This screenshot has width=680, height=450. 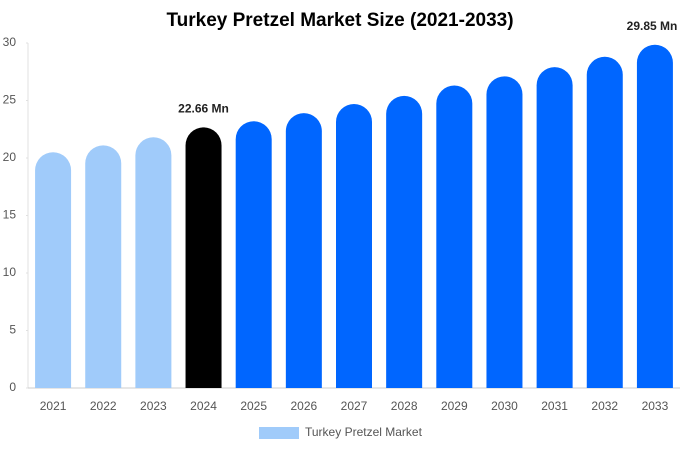 What do you see at coordinates (364, 432) in the screenshot?
I see `legend-label: Turkey Pretzel Market` at bounding box center [364, 432].